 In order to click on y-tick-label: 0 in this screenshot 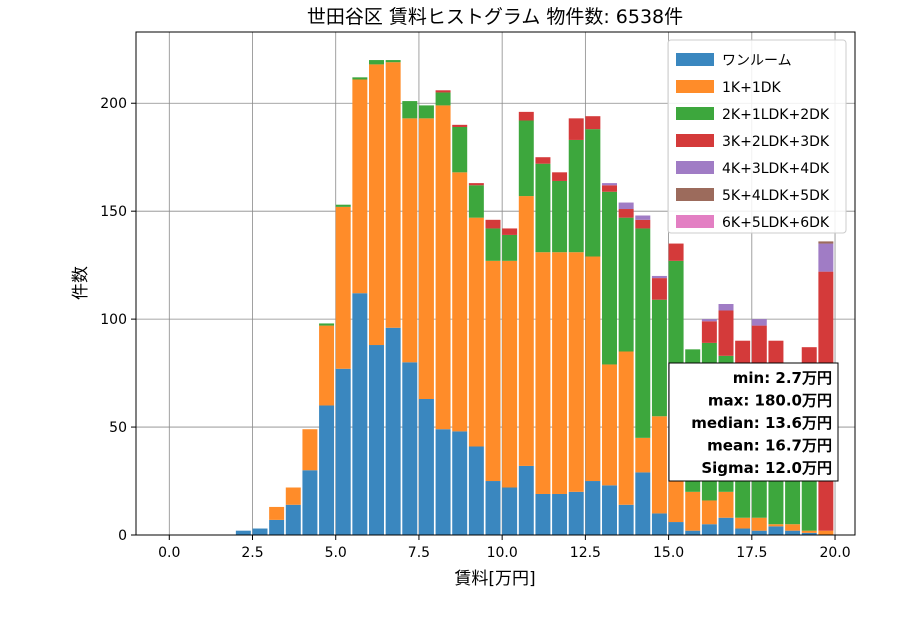, I will do `click(122, 536)`.